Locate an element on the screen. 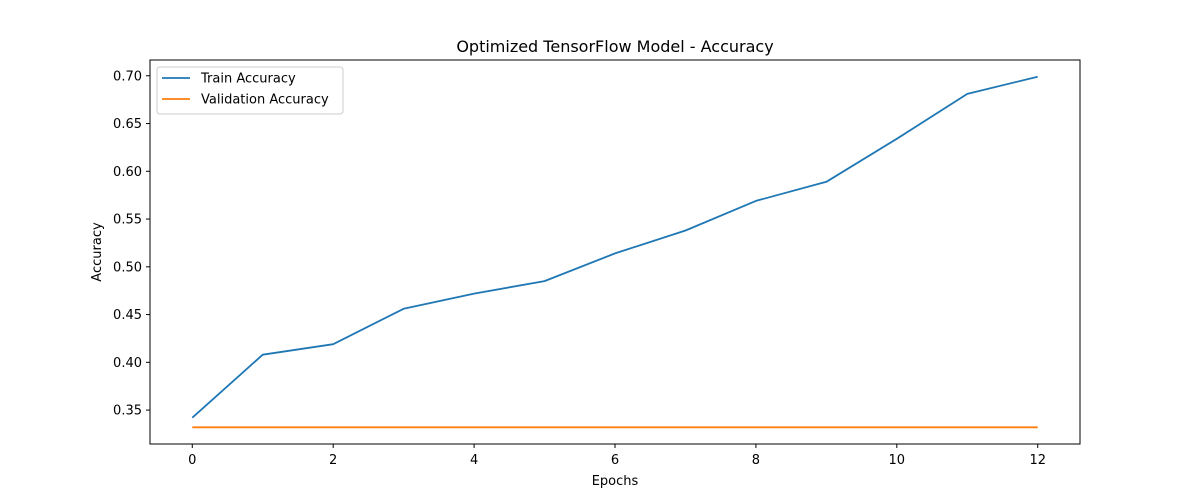  x-tick-label: 0 is located at coordinates (192, 460).